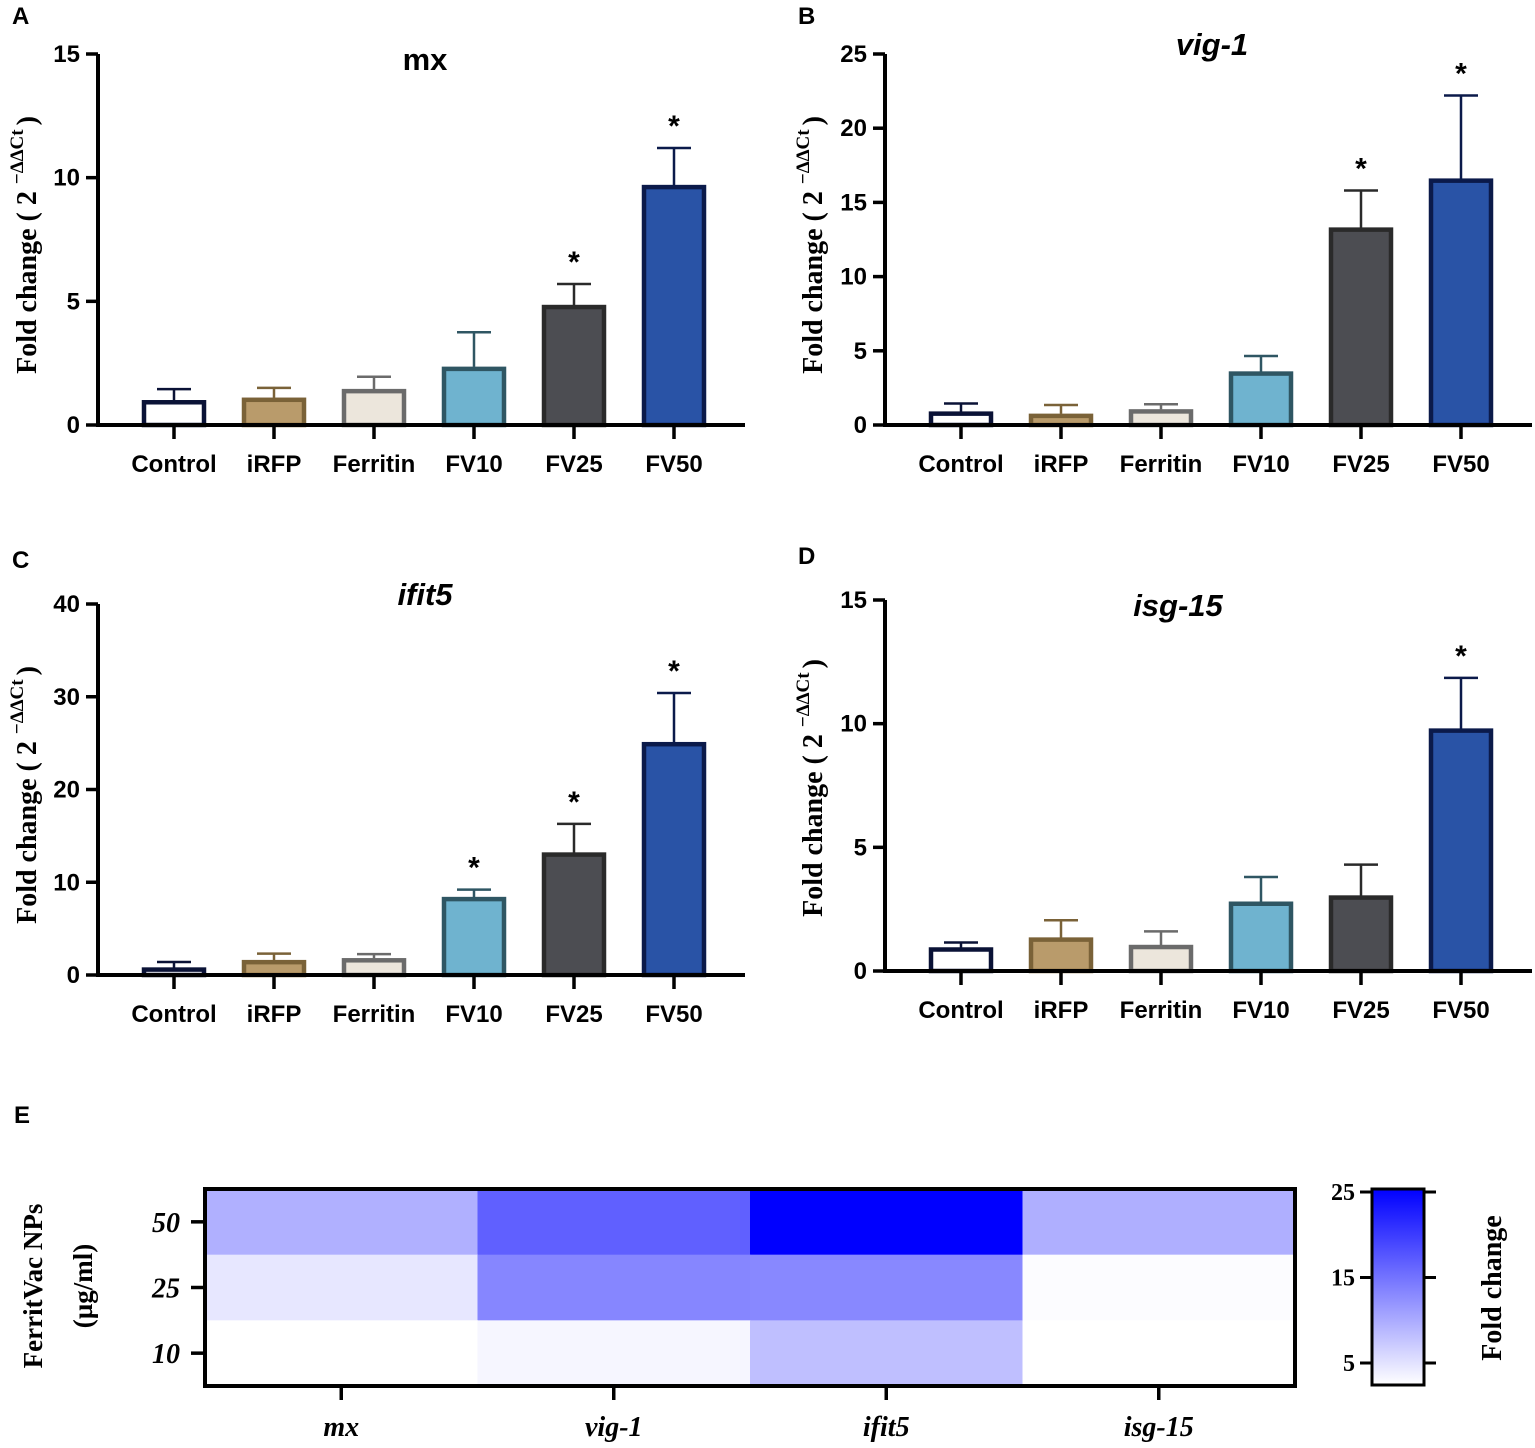 The image size is (1535, 1448). What do you see at coordinates (83, 1286) in the screenshot?
I see `heatmap-y-label-line2: (µg/ml)` at bounding box center [83, 1286].